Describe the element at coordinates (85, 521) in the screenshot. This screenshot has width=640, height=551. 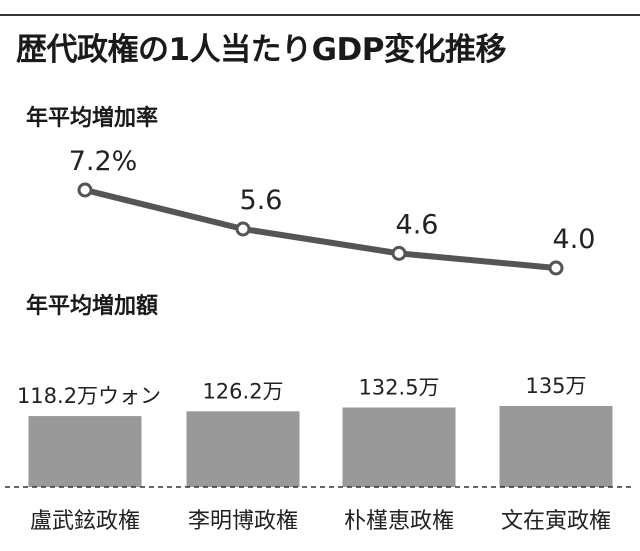
I see `category-label-1: 盧武鉉政権` at that location.